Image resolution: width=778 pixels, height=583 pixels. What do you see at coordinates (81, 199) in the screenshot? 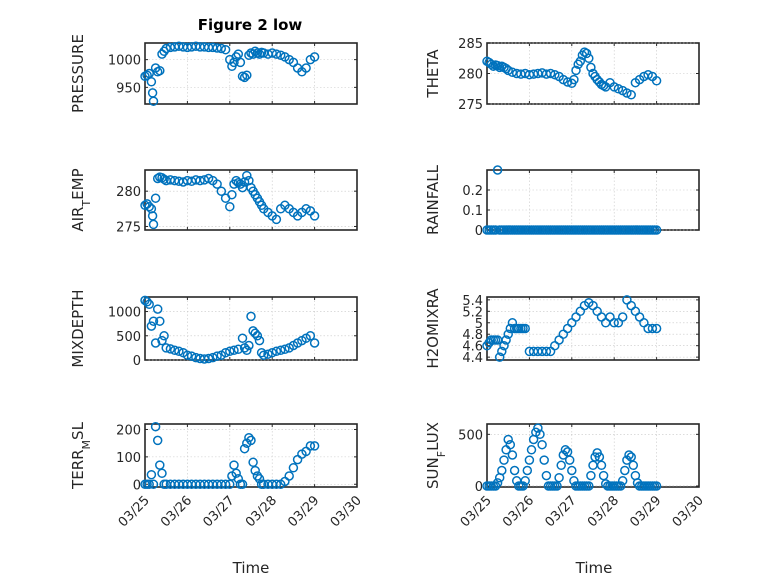
I see `y-axis-label: AIRTEMP` at bounding box center [81, 199].